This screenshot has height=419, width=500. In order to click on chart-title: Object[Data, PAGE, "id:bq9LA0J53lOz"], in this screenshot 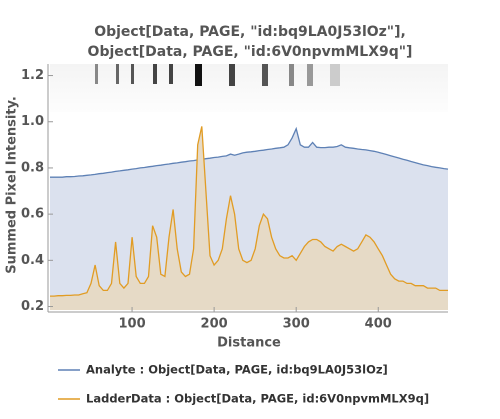, I will do `click(250, 32)`.